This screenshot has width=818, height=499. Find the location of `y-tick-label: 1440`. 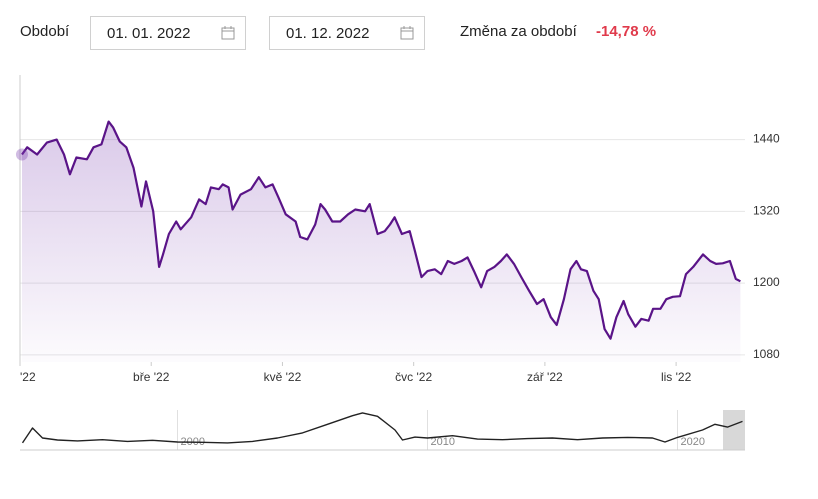

y-tick-label: 1440 is located at coordinates (766, 139).